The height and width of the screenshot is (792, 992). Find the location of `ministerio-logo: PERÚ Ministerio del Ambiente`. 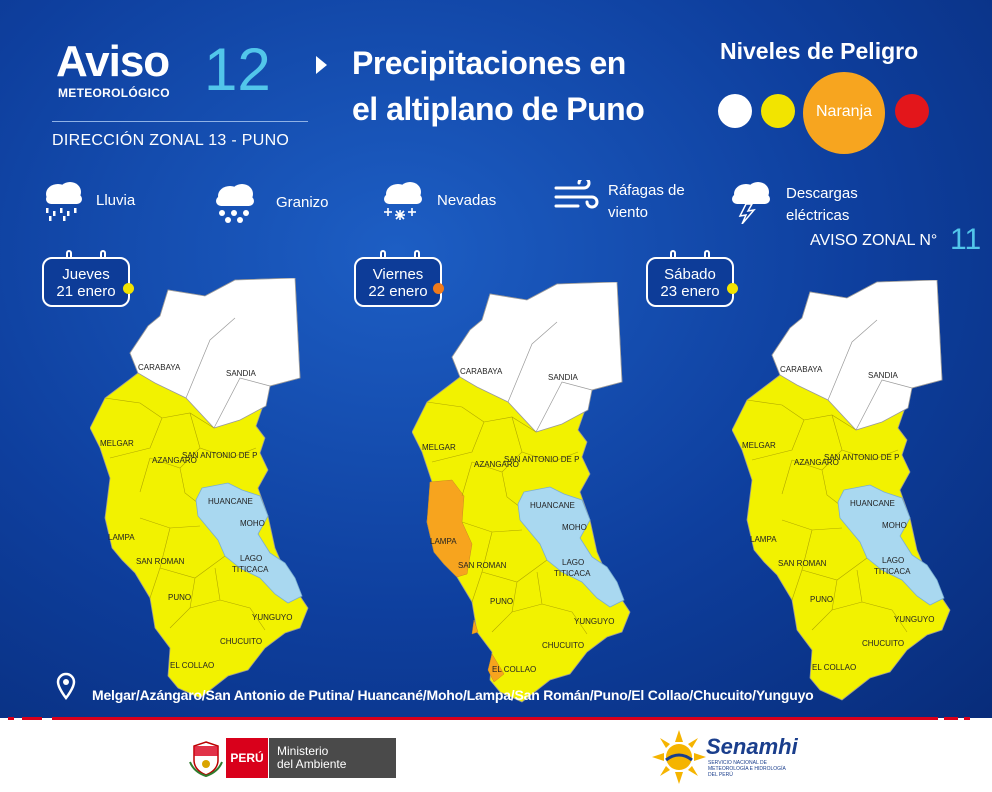

ministerio-logo: PERÚ Ministerio del Ambiente is located at coordinates (311, 758).